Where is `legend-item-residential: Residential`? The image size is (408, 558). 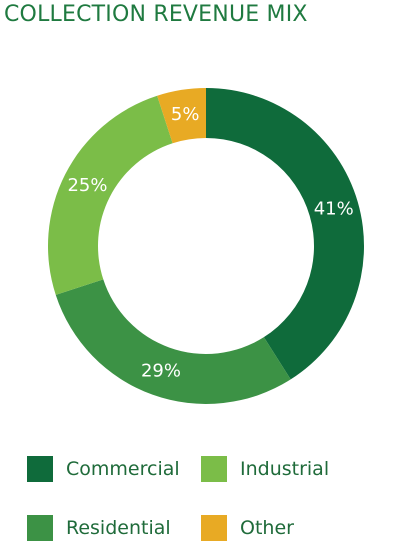 legend-item-residential: Residential is located at coordinates (99, 528).